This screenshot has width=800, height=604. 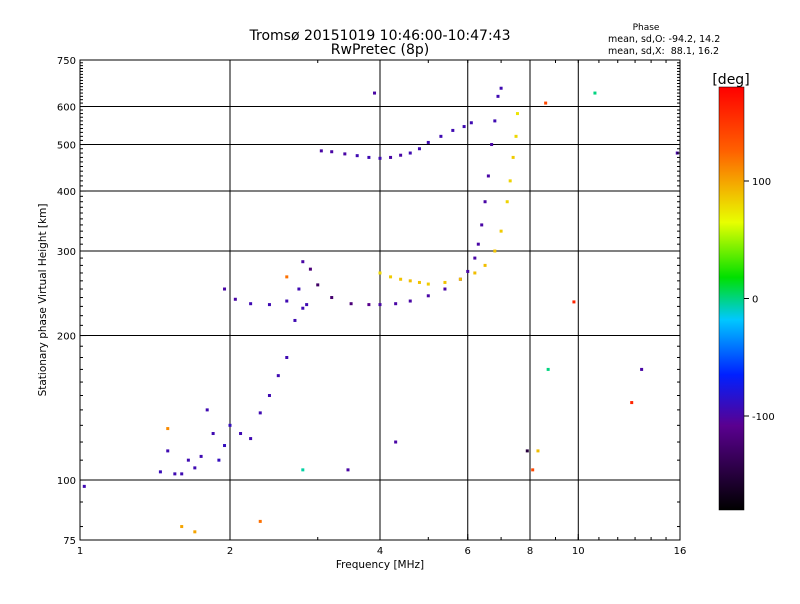 What do you see at coordinates (43, 300) in the screenshot?
I see `y-axis-label: Stationary phase Virtual Height [km]` at bounding box center [43, 300].